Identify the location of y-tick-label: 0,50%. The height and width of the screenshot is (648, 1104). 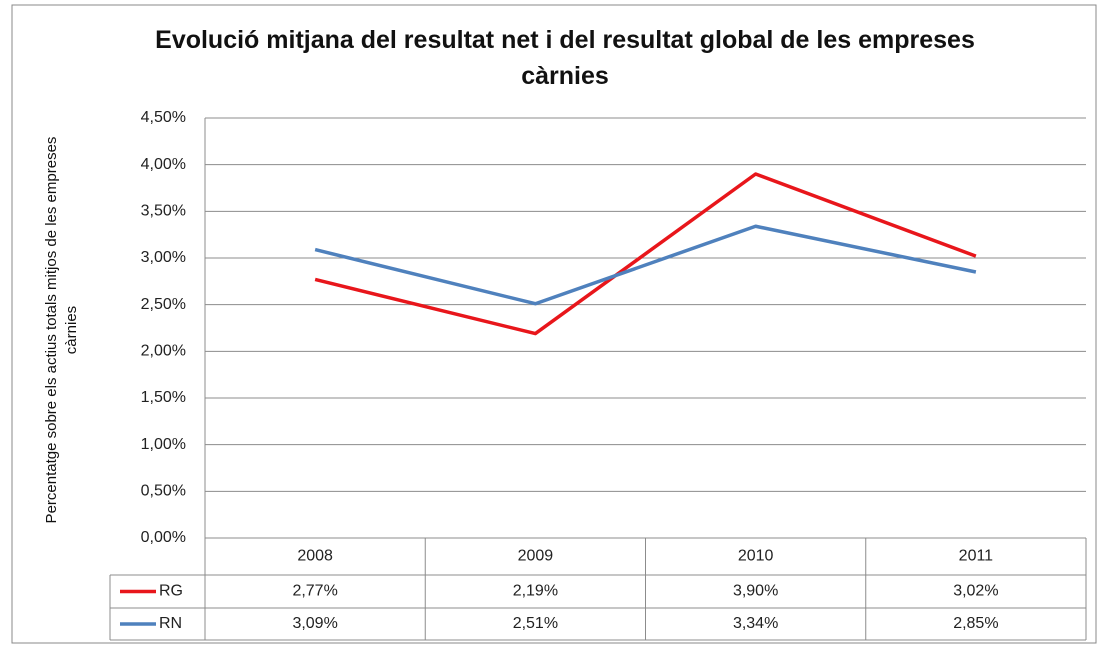
(163, 491).